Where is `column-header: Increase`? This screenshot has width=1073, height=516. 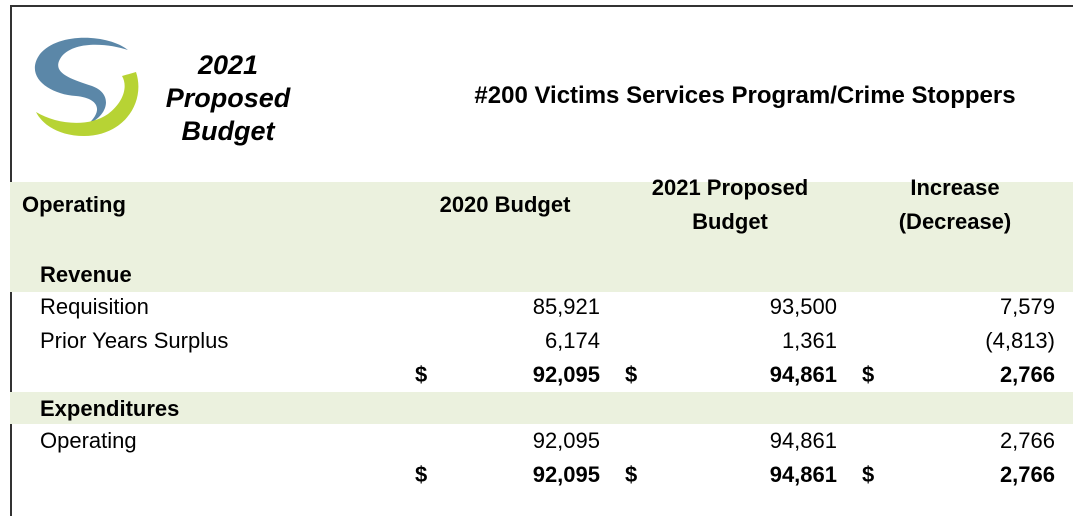
column-header: Increase is located at coordinates (955, 187).